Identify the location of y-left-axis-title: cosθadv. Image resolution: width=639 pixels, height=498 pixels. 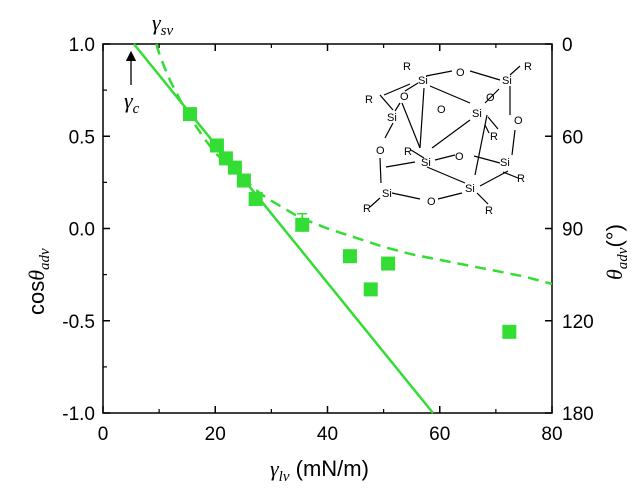
(38, 281).